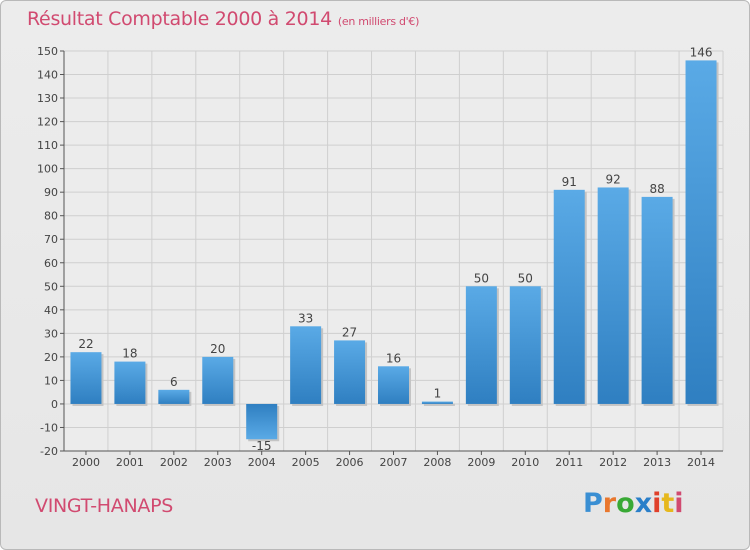  What do you see at coordinates (701, 462) in the screenshot?
I see `x-tick-label: 2014` at bounding box center [701, 462].